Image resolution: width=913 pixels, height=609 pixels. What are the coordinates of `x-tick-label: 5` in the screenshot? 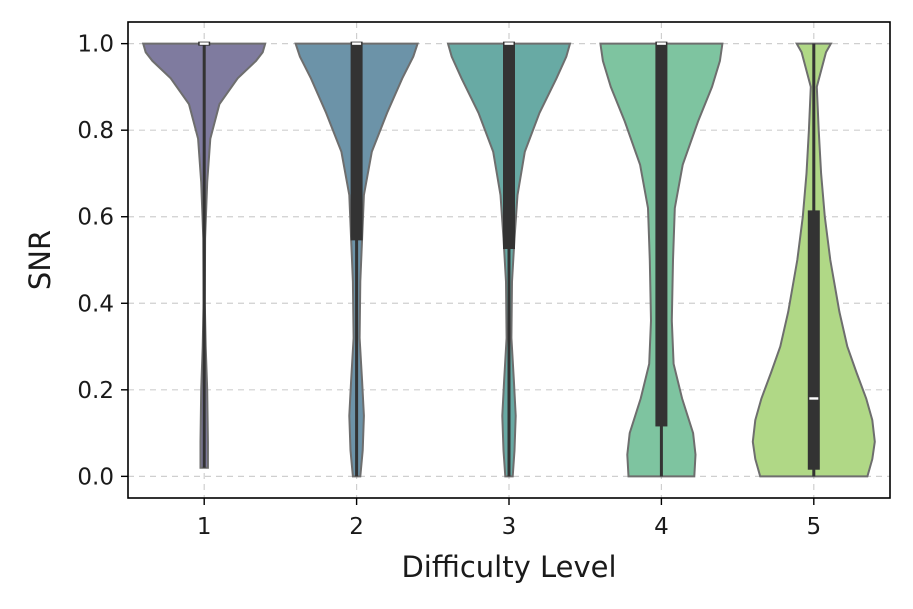 It's located at (813, 527).